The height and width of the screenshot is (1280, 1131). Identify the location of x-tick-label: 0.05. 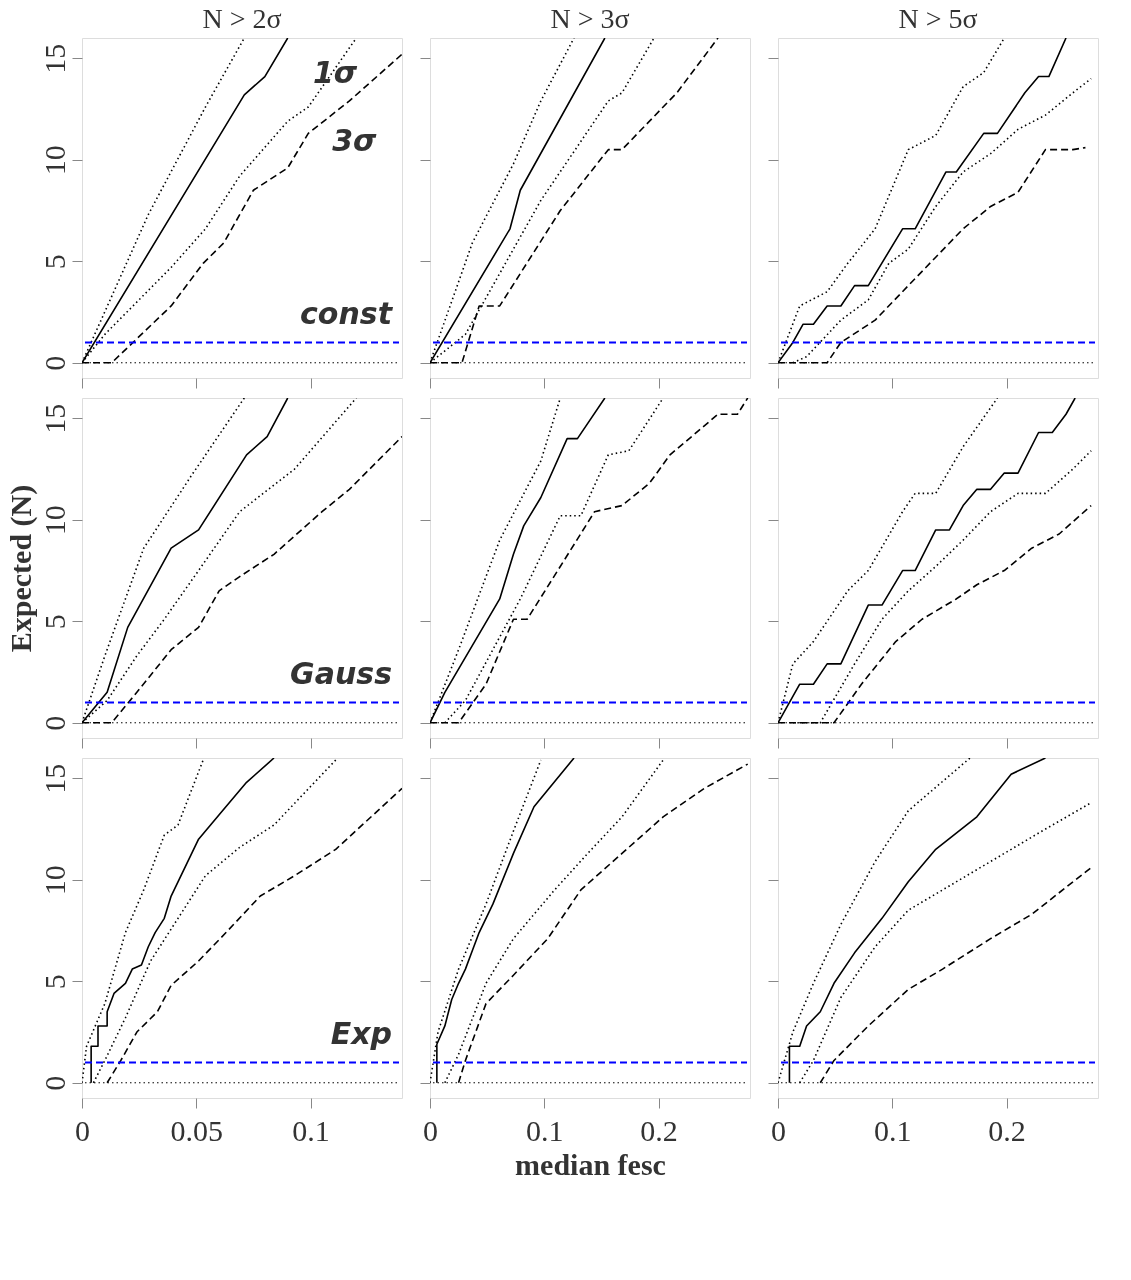
(197, 1130).